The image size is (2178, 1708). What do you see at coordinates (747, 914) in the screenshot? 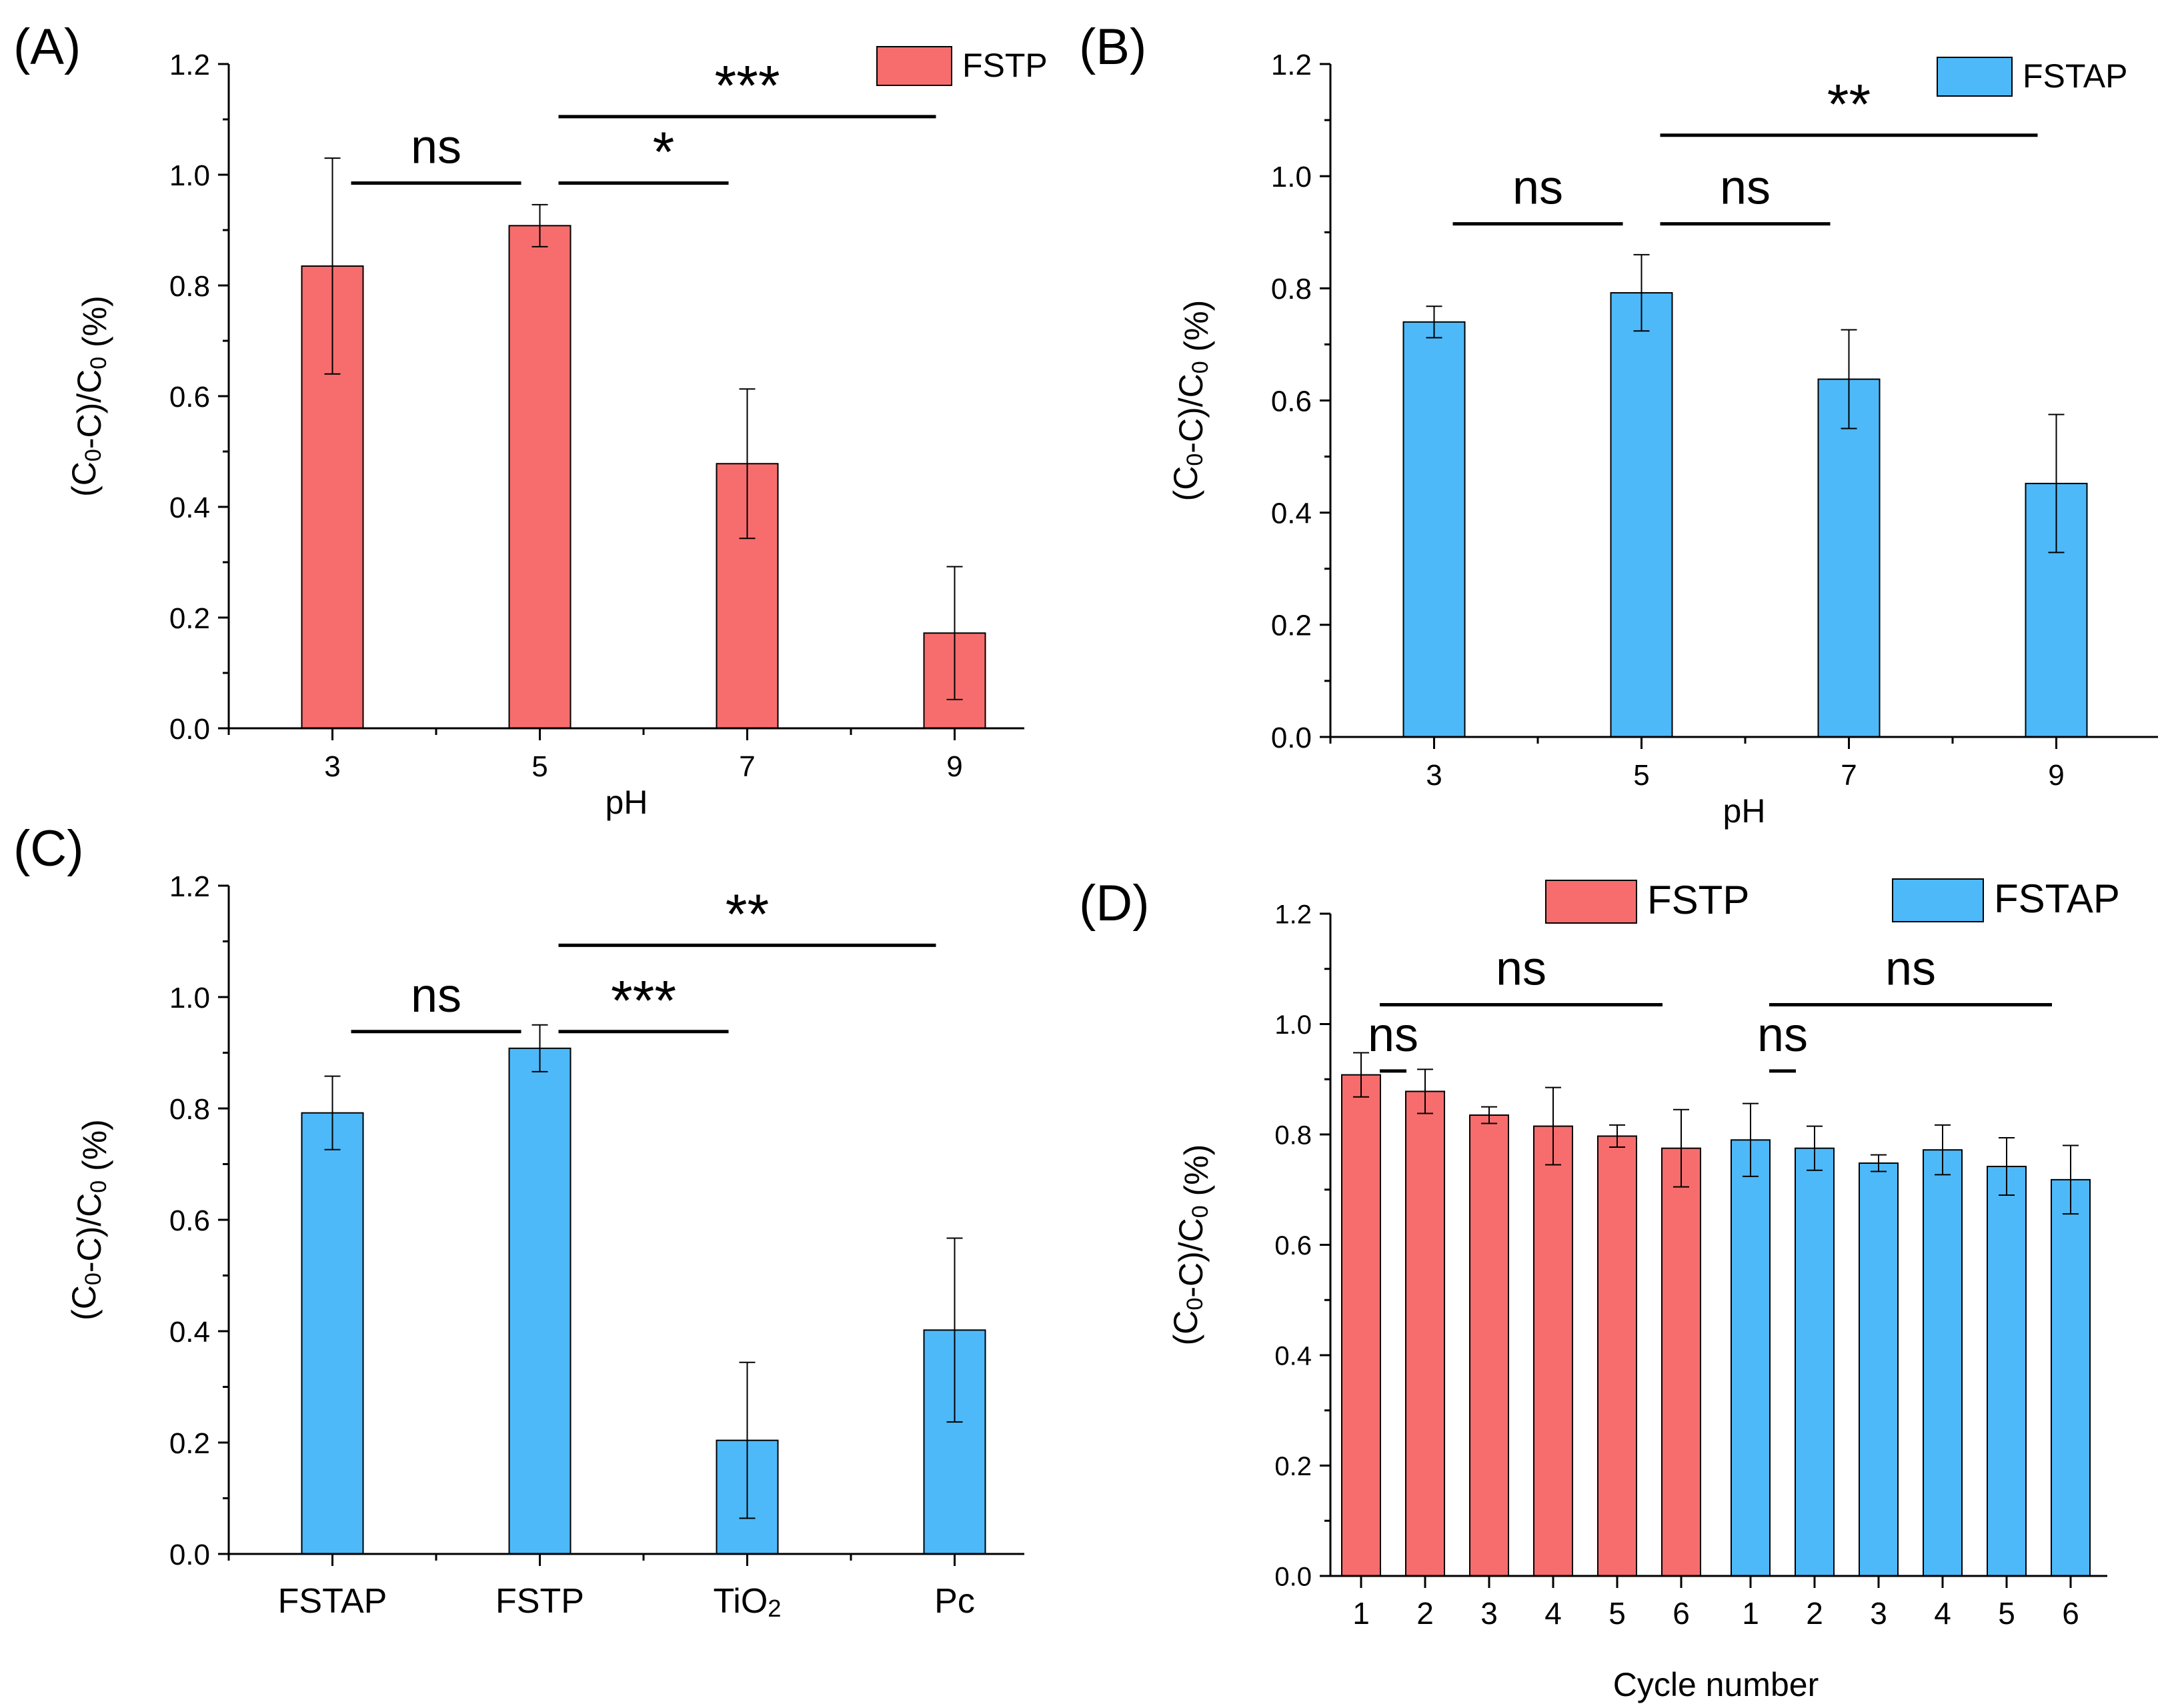
I see `significance-3: **` at bounding box center [747, 914].